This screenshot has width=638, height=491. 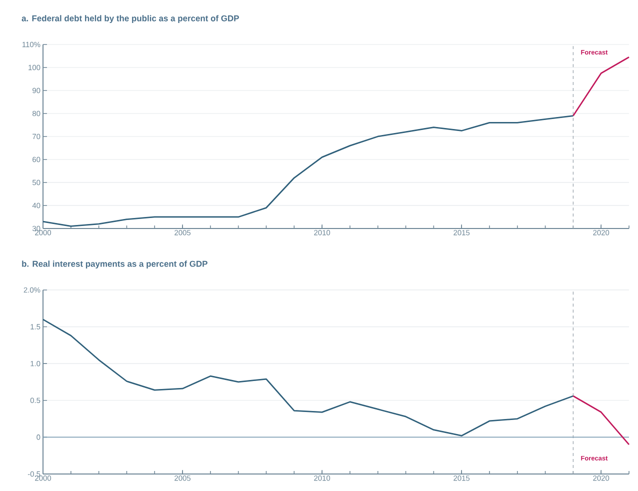 What do you see at coordinates (130, 19) in the screenshot?
I see `chart-title: a. Federal debt held by the public as a percent of GDP` at bounding box center [130, 19].